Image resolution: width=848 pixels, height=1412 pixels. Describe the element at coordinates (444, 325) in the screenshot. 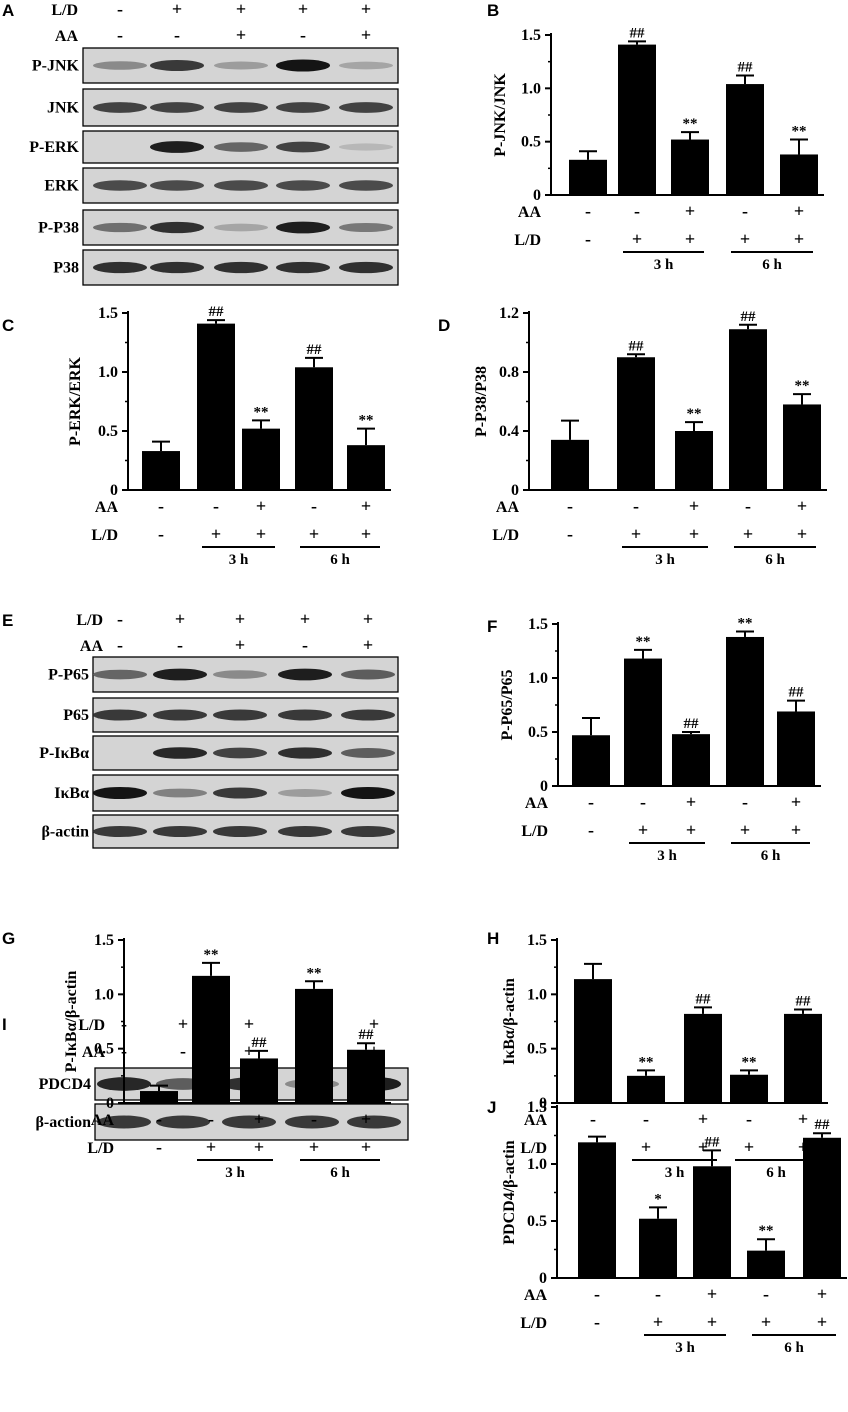

I see `panel-letter: D` at that location.